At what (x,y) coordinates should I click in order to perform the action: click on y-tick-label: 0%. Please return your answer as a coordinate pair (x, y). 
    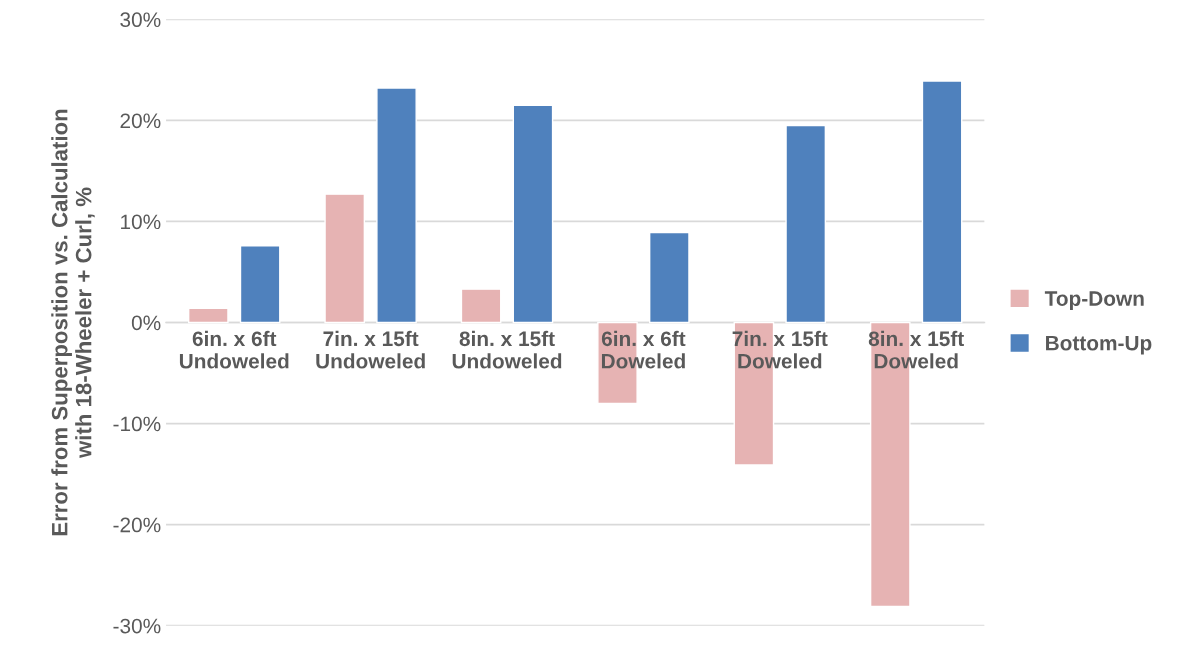
    Looking at the image, I should click on (146, 323).